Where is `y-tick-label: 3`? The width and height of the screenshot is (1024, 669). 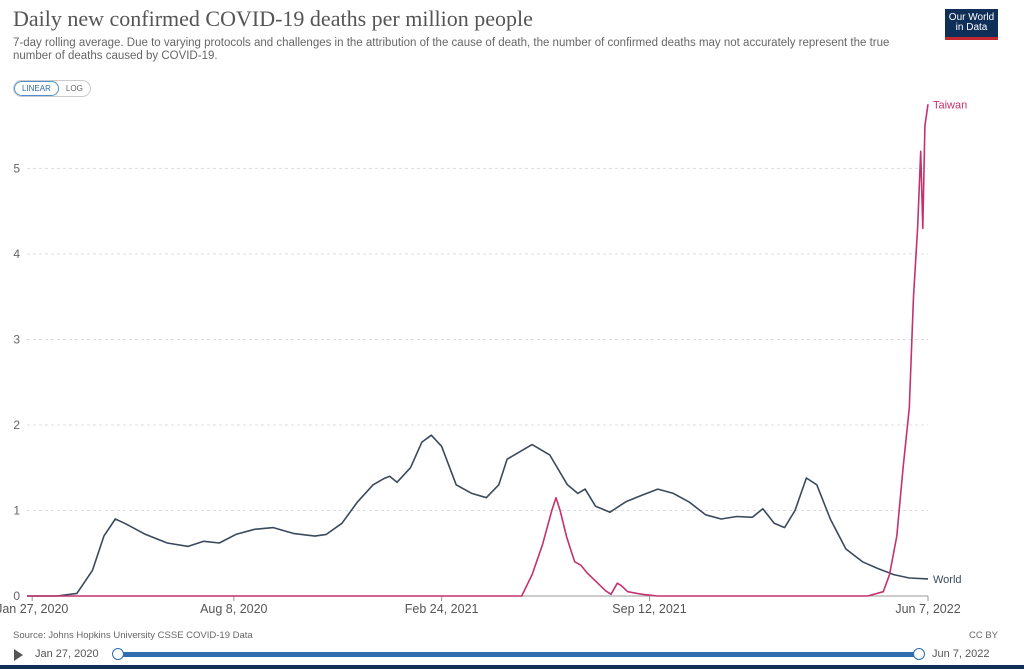 y-tick-label: 3 is located at coordinates (16, 339).